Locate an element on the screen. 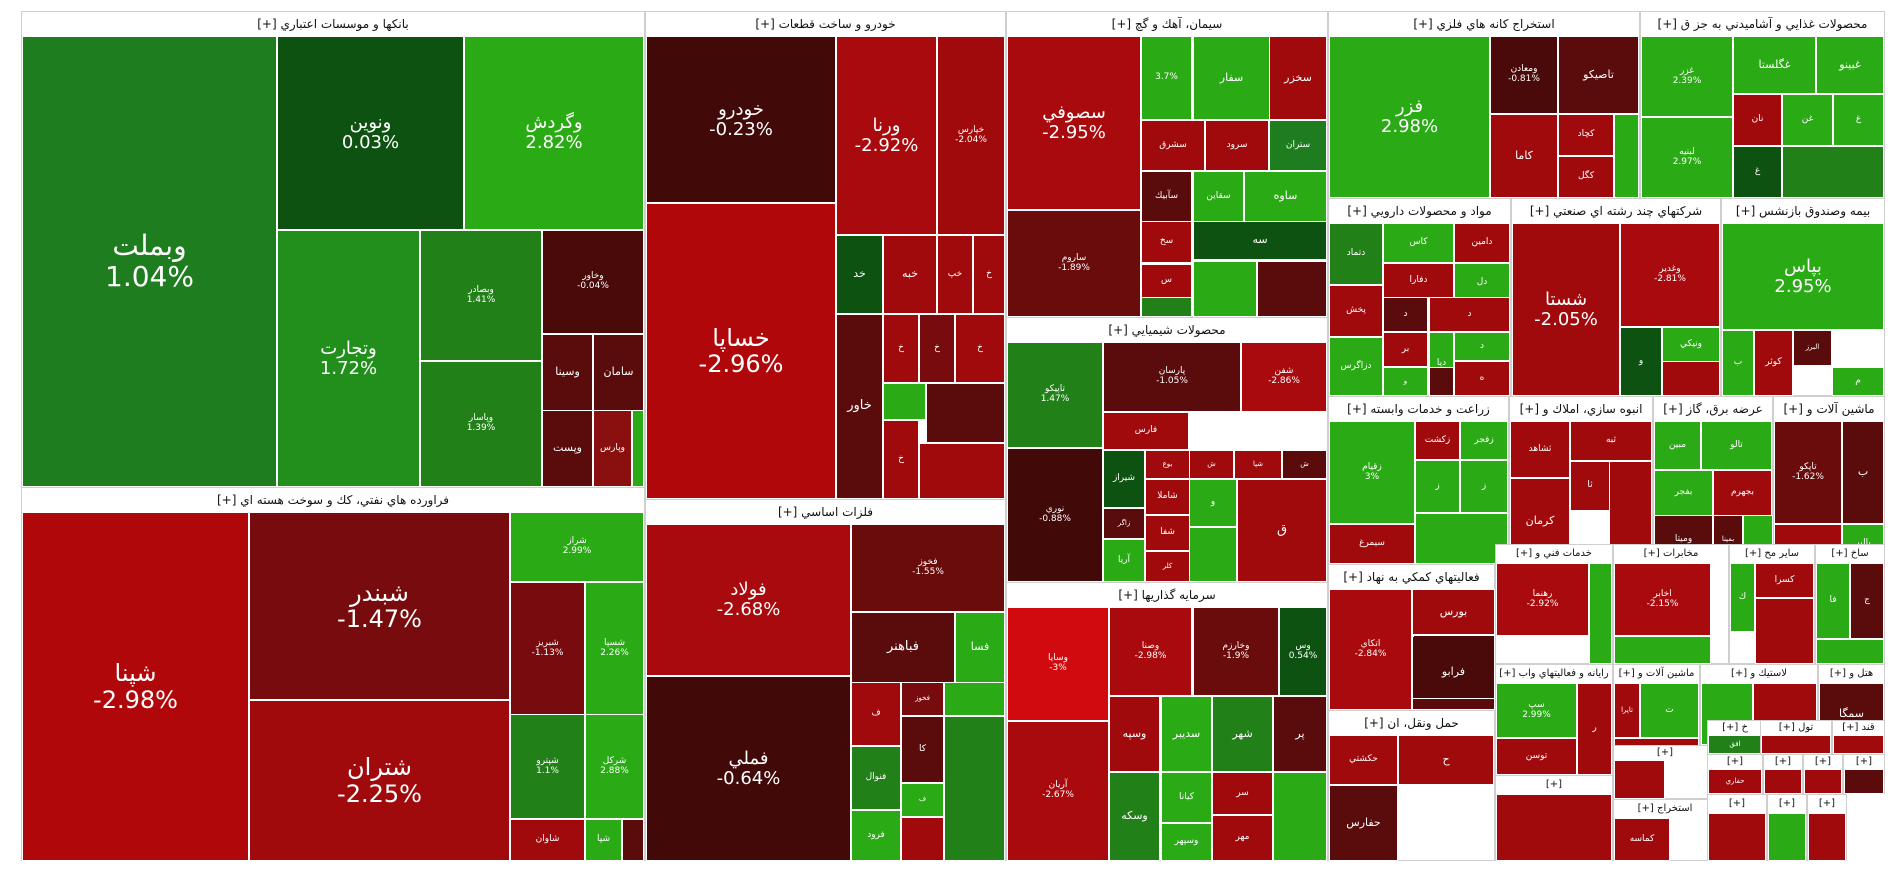 The width and height of the screenshot is (1900, 873). stock-tile: اخابر -2.15% is located at coordinates (1662, 599).